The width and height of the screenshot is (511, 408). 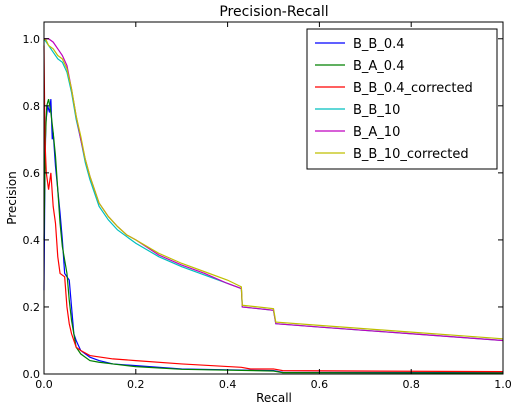 I want to click on legend-label: B_B_0.4_corrected, so click(x=413, y=88).